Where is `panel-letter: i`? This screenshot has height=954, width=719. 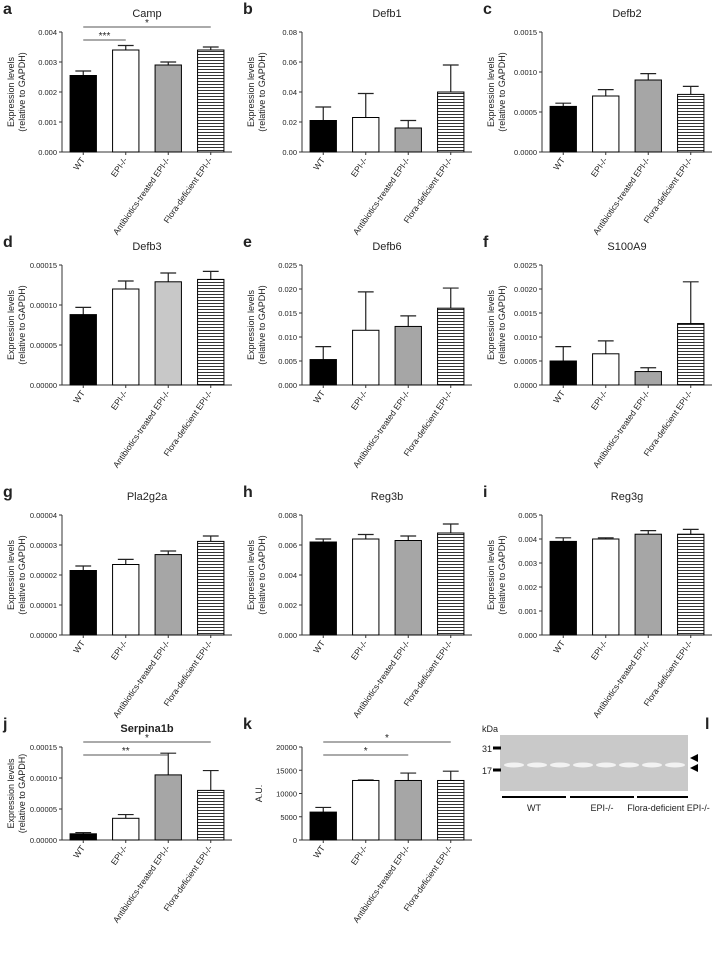
panel-letter: i is located at coordinates (485, 492).